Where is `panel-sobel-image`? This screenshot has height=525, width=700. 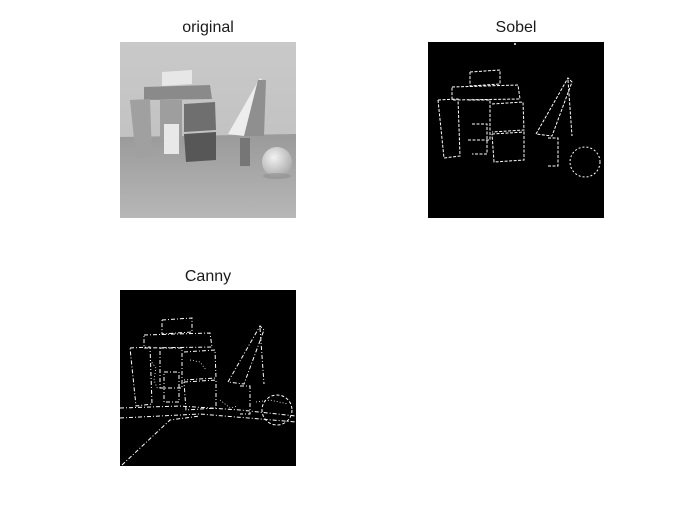
panel-sobel-image is located at coordinates (516, 130).